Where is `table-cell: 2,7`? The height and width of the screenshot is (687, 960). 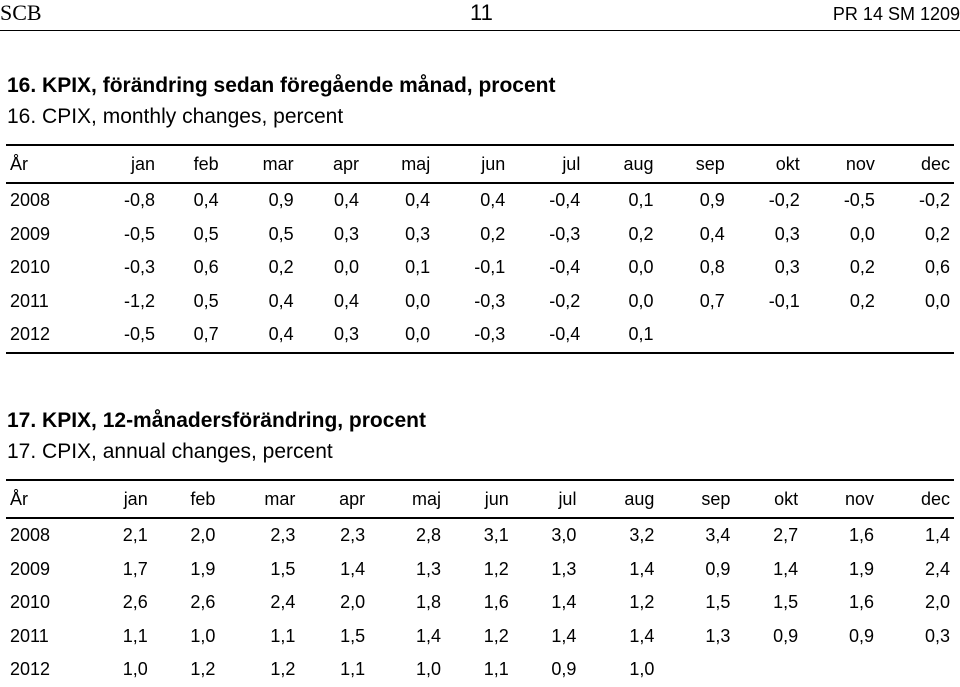
table-cell: 2,7 is located at coordinates (786, 535).